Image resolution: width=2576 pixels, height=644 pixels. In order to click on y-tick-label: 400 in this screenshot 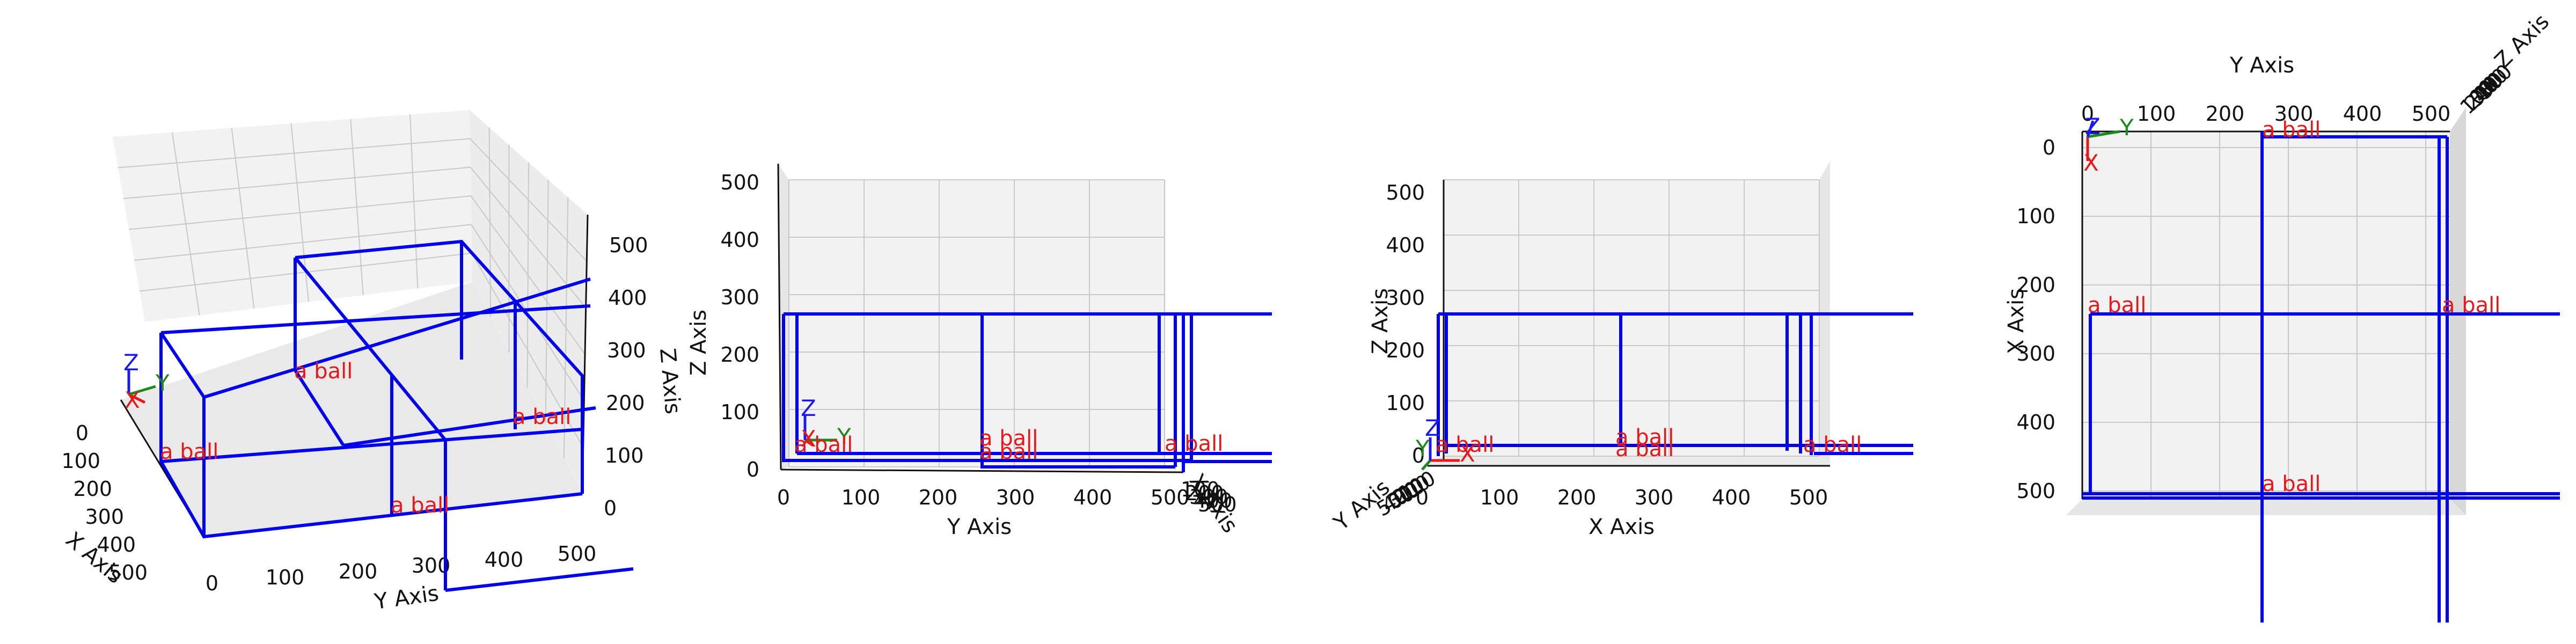, I will do `click(2362, 114)`.